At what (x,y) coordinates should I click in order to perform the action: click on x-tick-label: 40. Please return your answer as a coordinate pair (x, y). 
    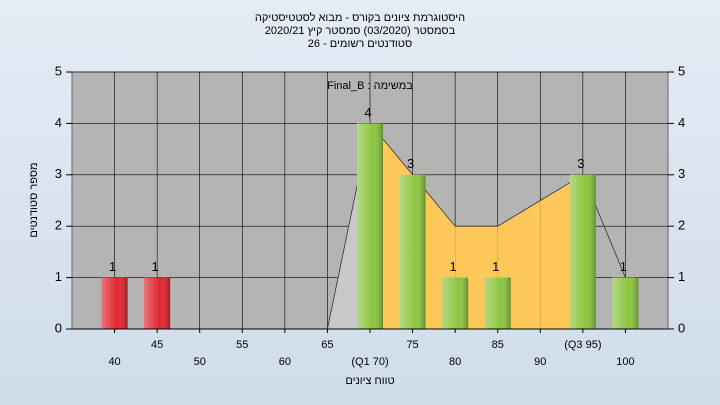
    Looking at the image, I should click on (114, 362).